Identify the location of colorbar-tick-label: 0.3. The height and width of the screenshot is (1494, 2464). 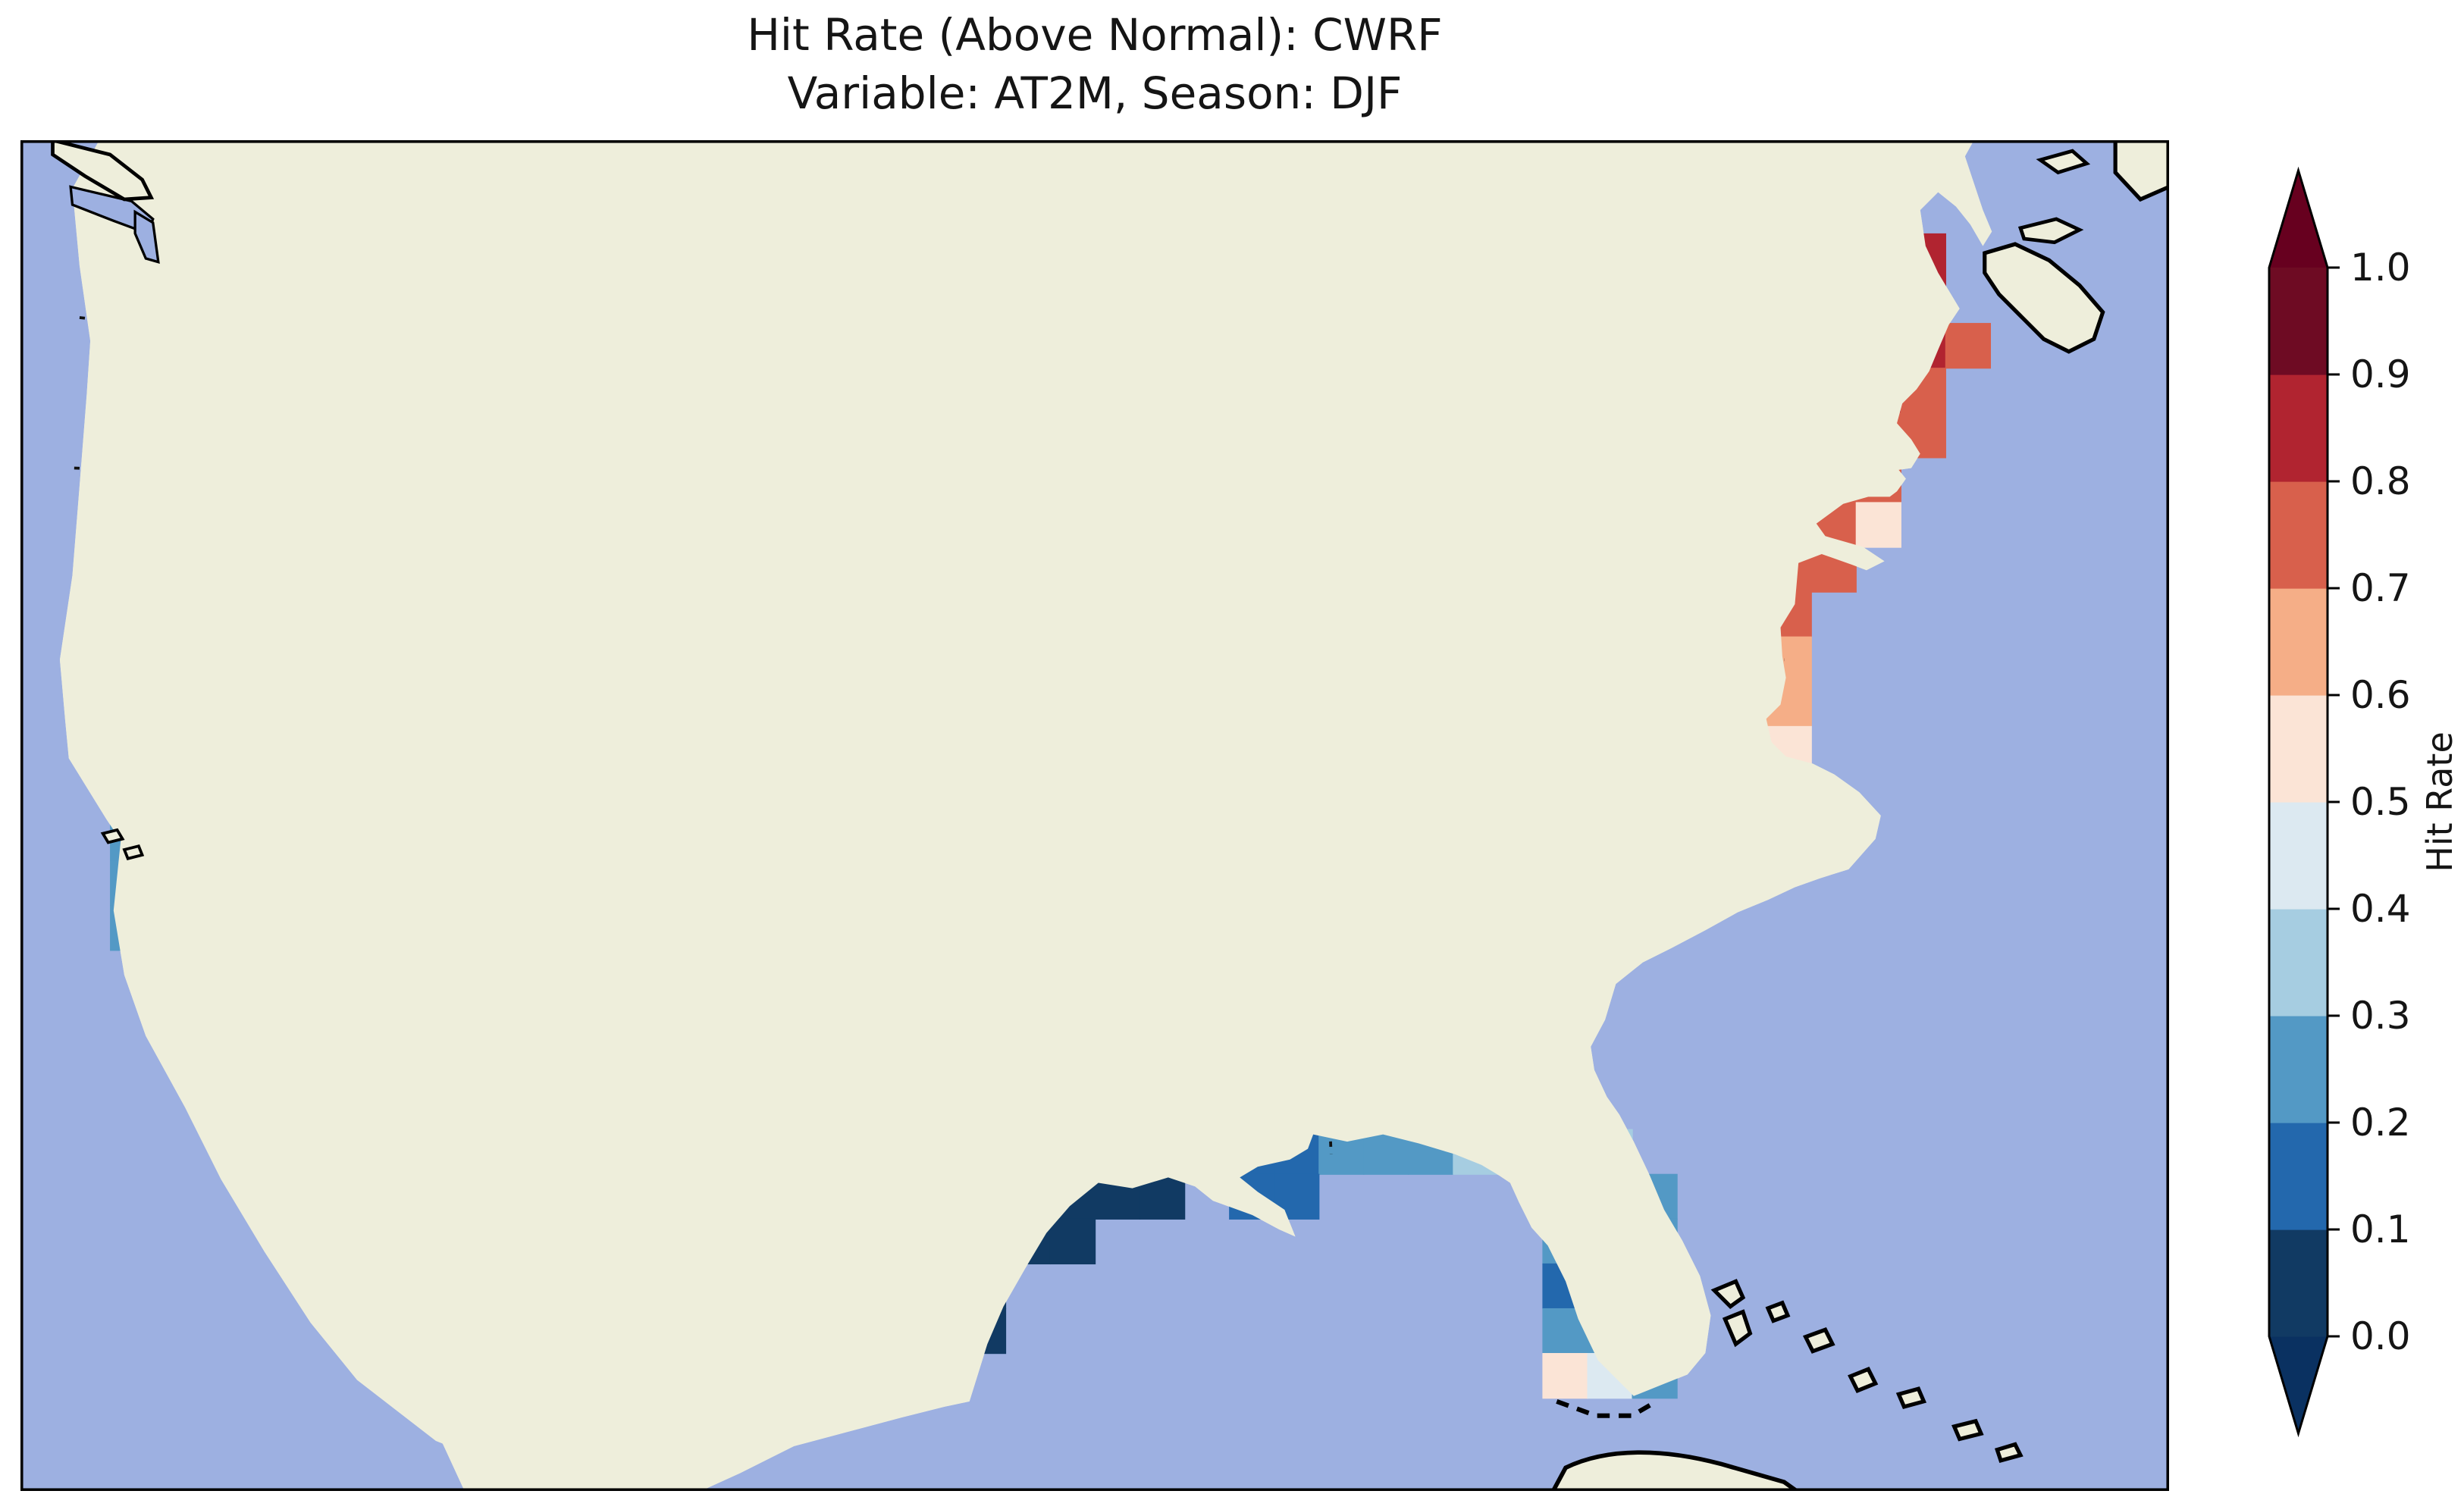
(2381, 1016).